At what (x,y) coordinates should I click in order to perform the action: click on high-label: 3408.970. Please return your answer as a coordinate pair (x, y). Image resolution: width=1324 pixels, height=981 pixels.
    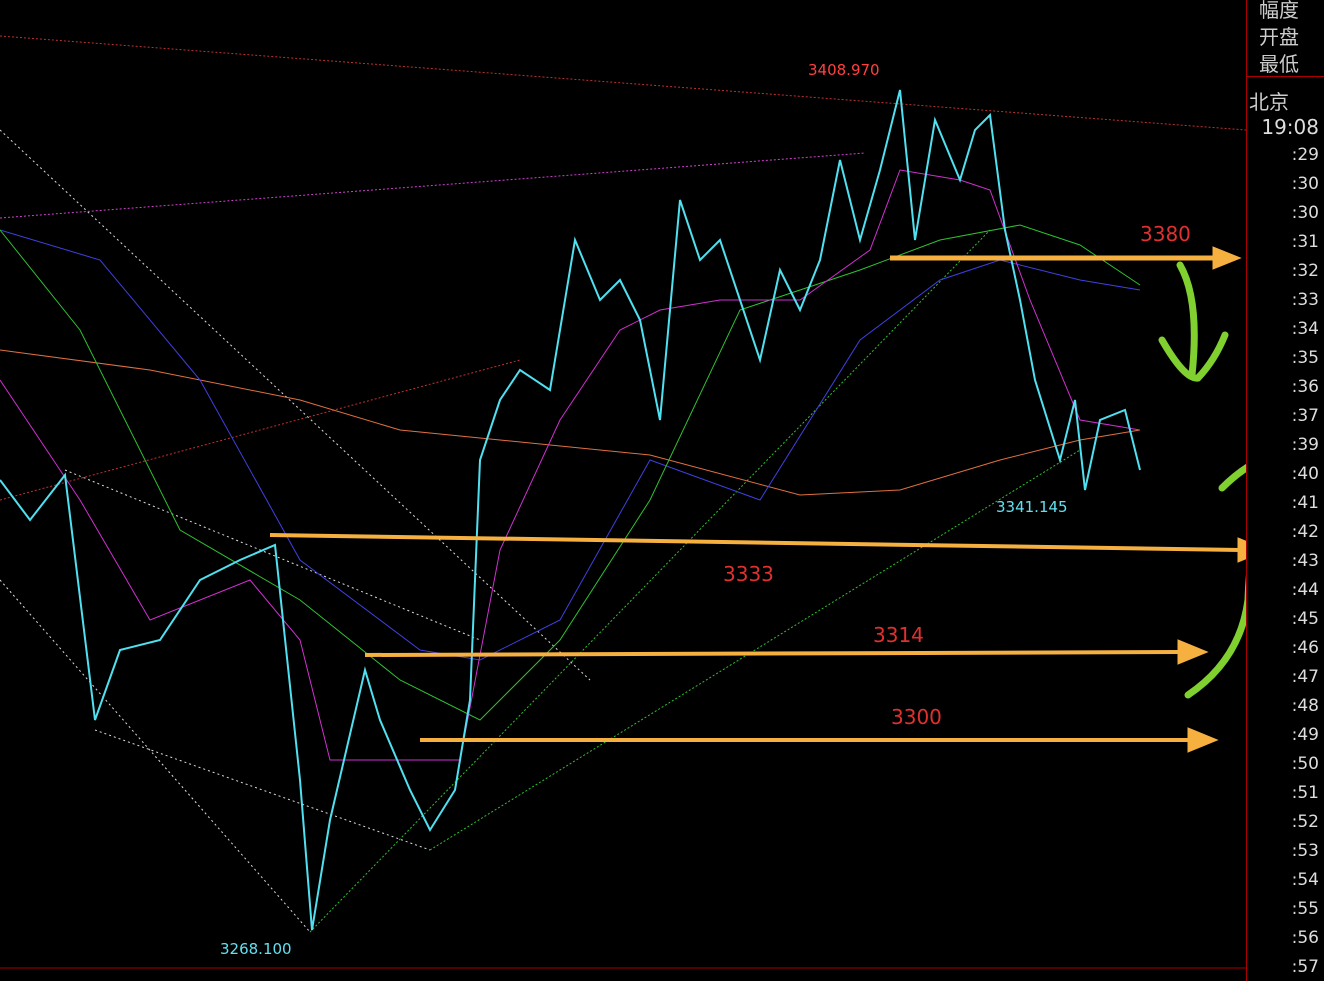
    Looking at the image, I should click on (844, 70).